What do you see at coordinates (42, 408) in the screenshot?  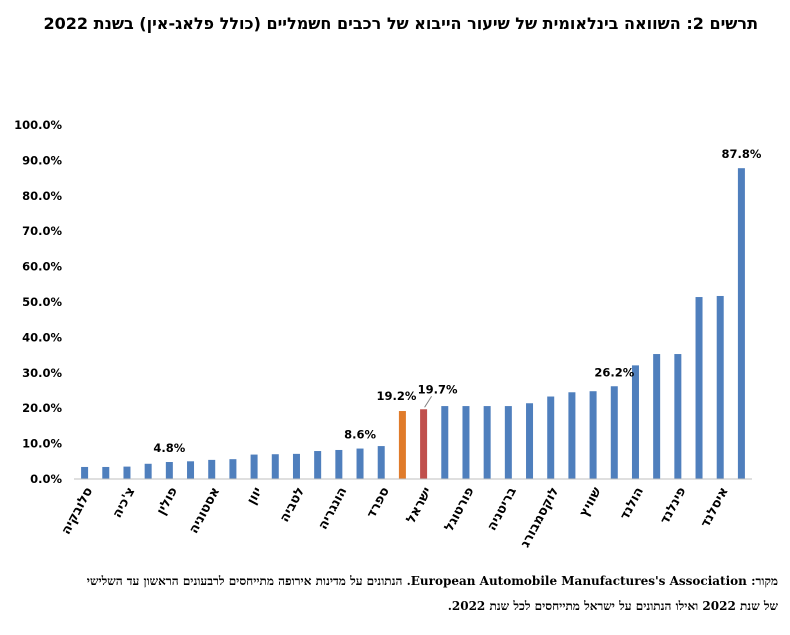 I see `y-tick-label: 20.0%` at bounding box center [42, 408].